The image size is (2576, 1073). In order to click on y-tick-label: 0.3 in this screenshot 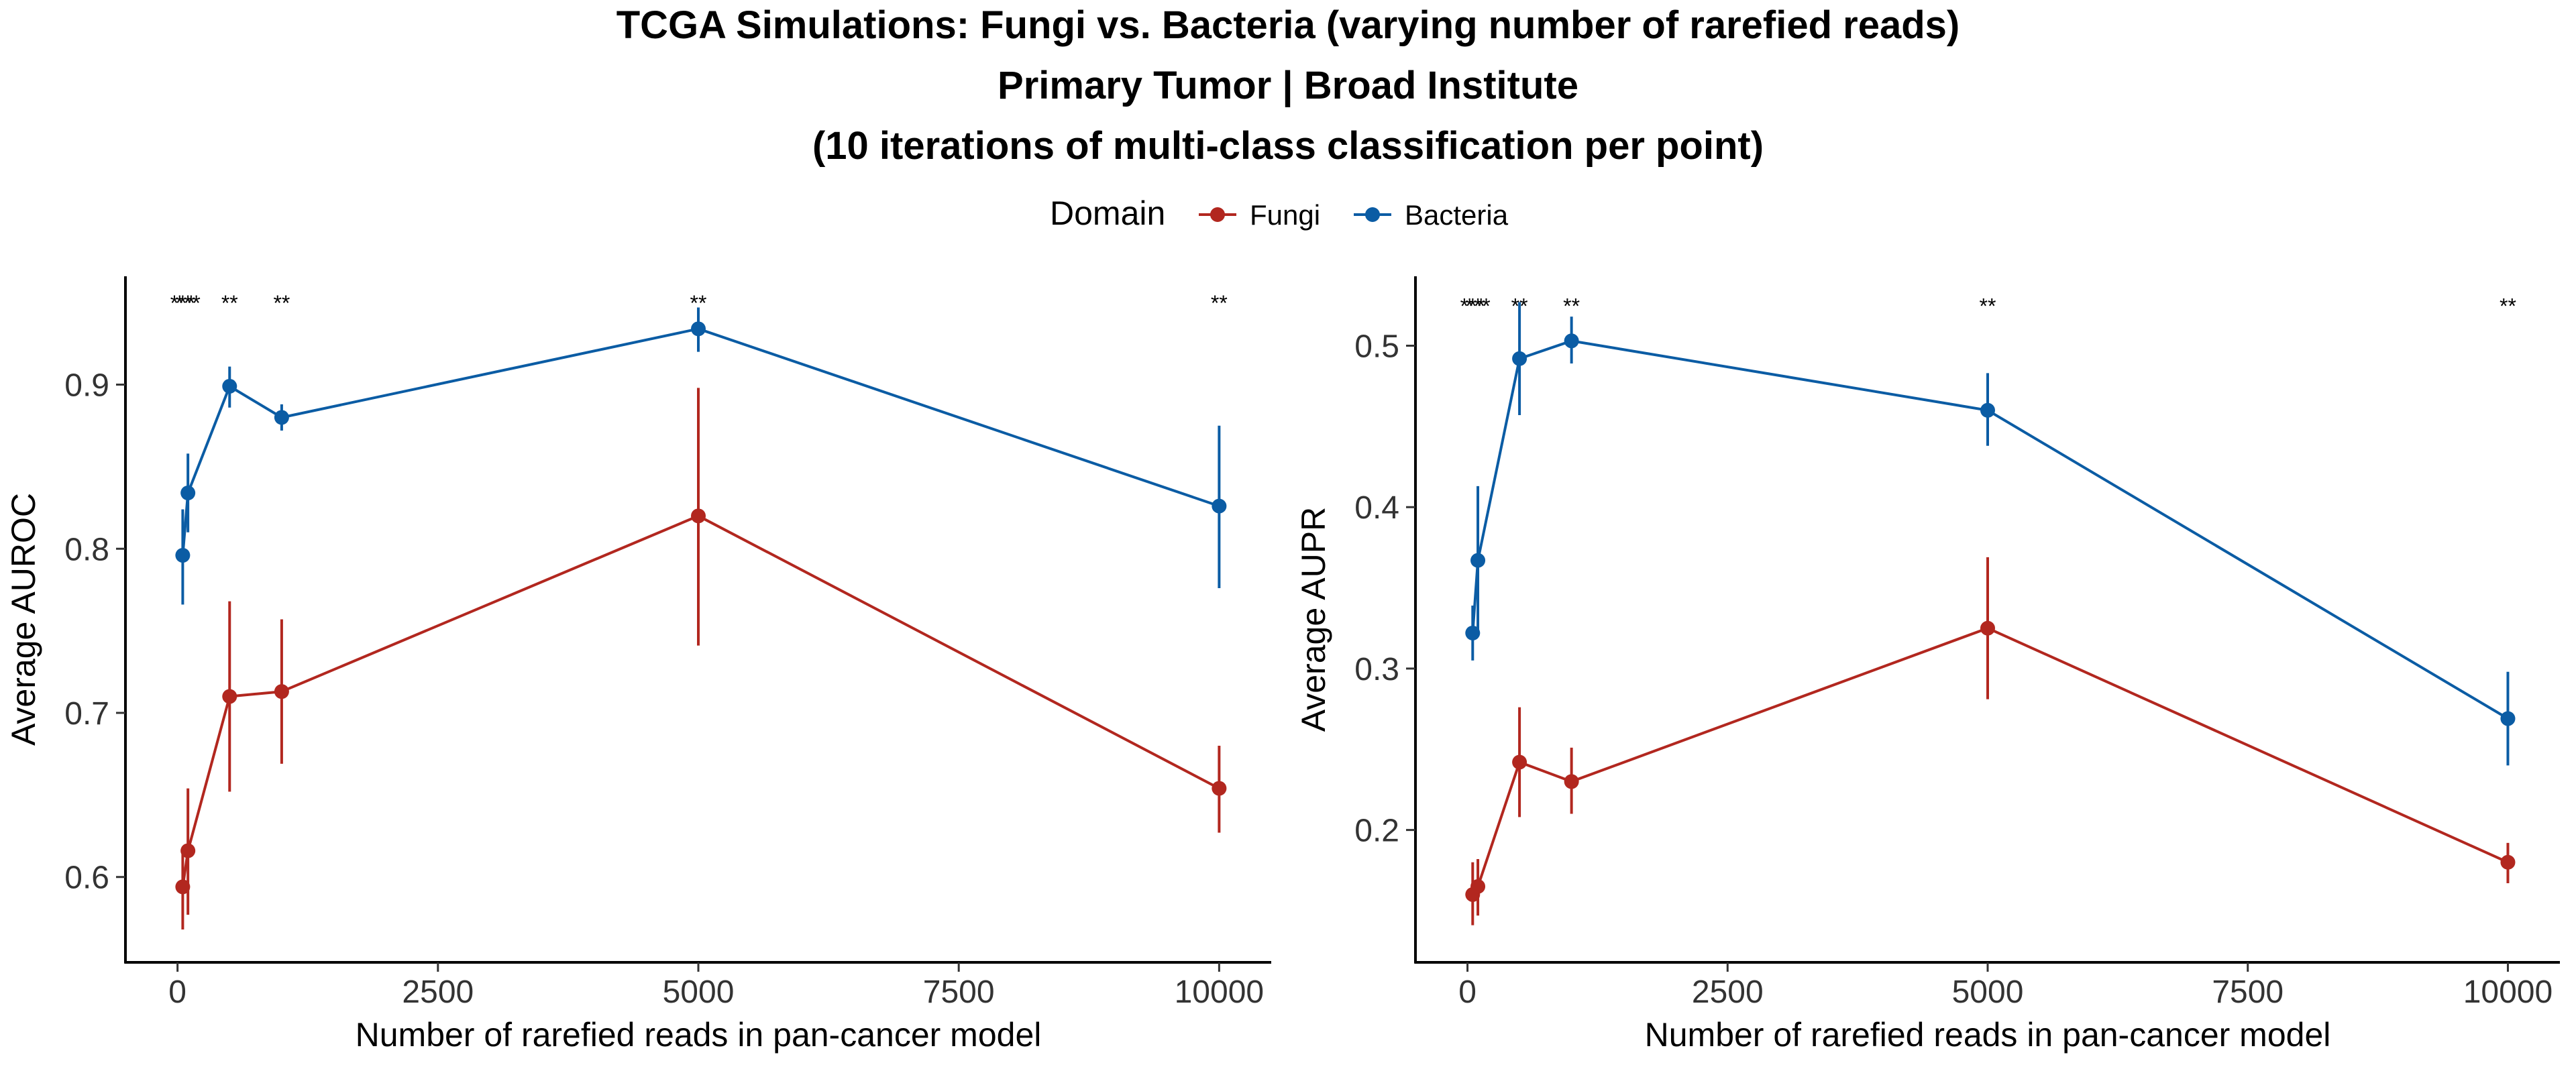, I will do `click(1376, 669)`.